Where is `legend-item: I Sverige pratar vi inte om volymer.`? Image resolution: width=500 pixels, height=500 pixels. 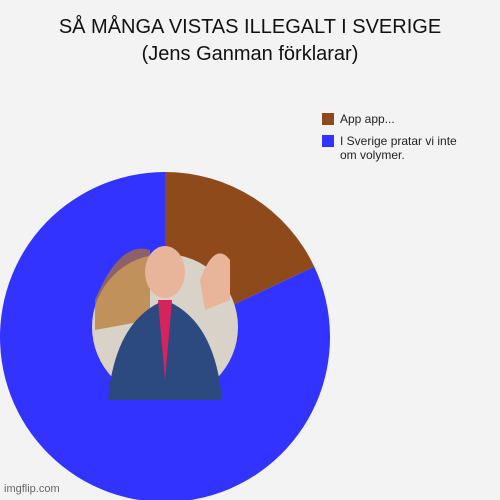
legend-item: I Sverige pratar vi inte om volymer. is located at coordinates (397, 148).